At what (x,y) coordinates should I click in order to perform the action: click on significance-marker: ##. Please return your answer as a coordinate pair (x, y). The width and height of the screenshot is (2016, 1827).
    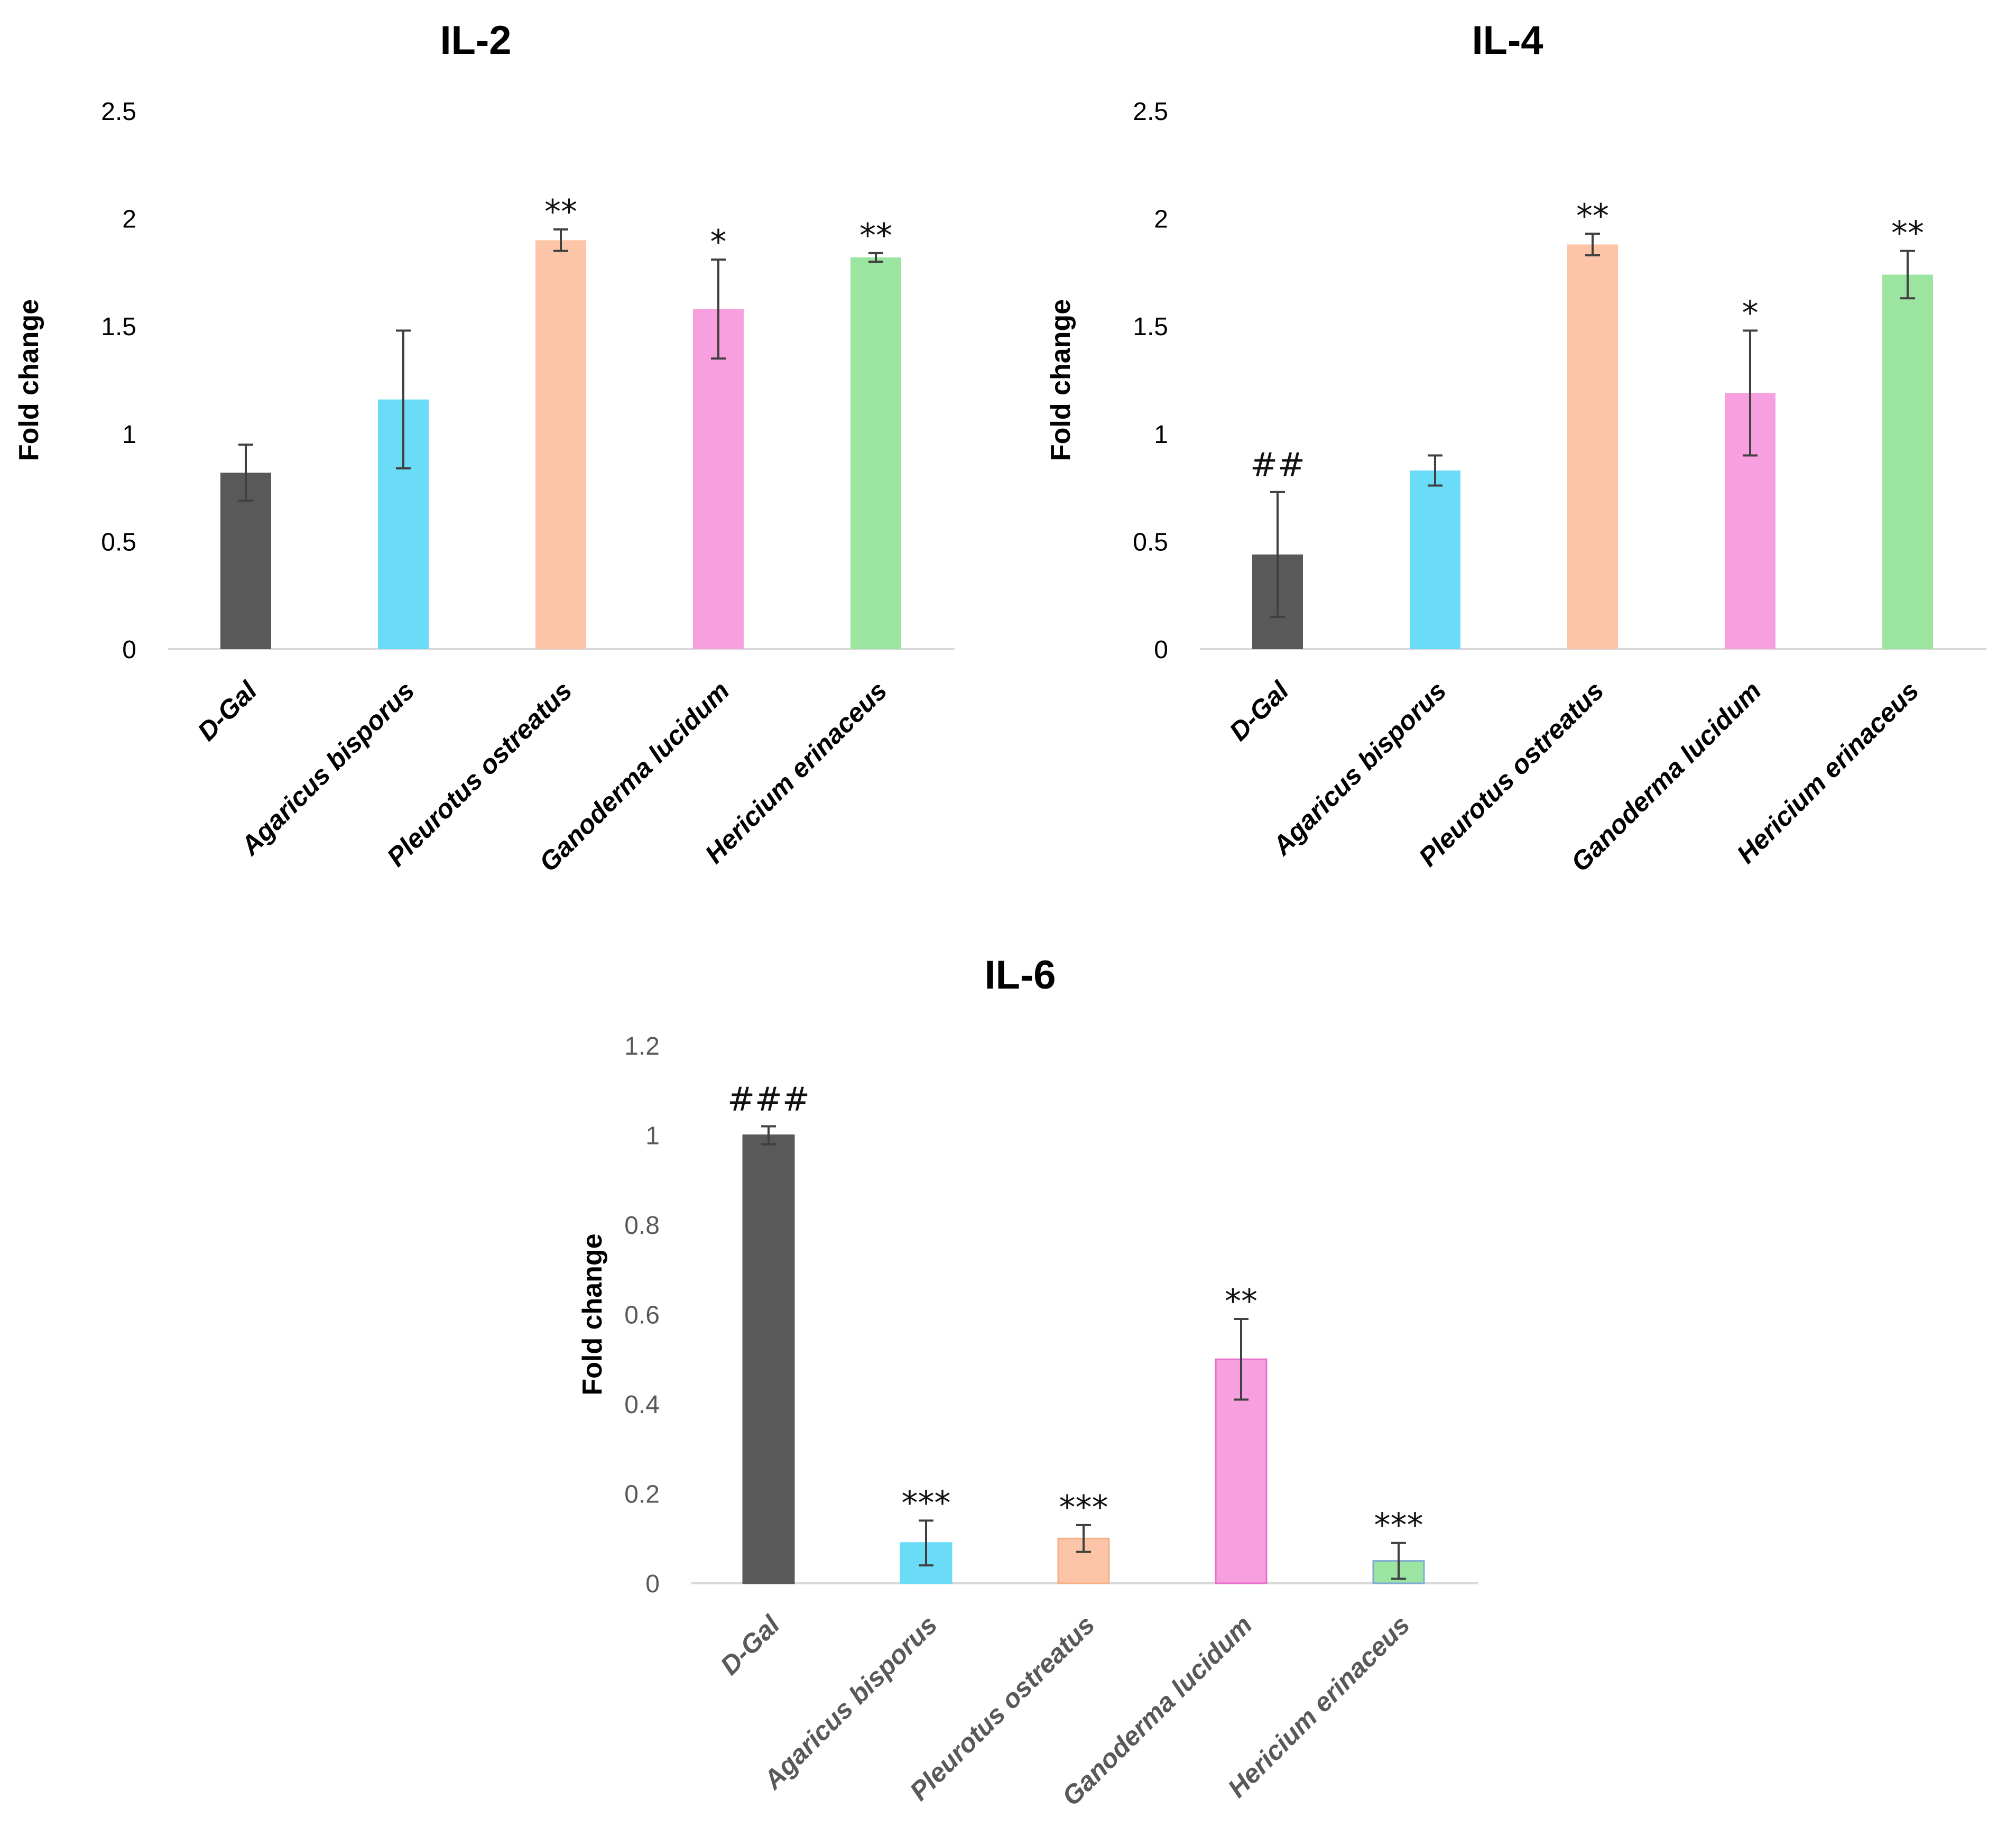
    Looking at the image, I should click on (1277, 465).